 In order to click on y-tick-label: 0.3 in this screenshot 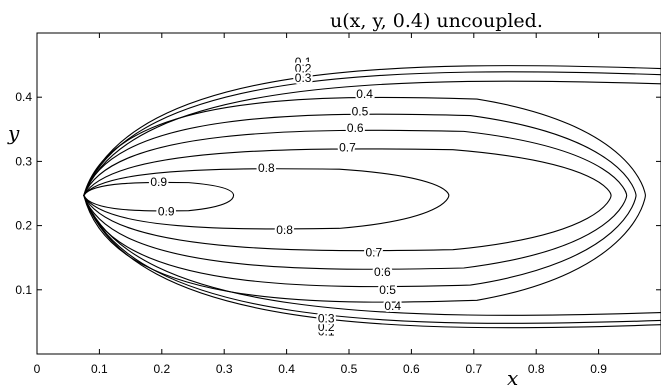, I will do `click(23, 161)`.